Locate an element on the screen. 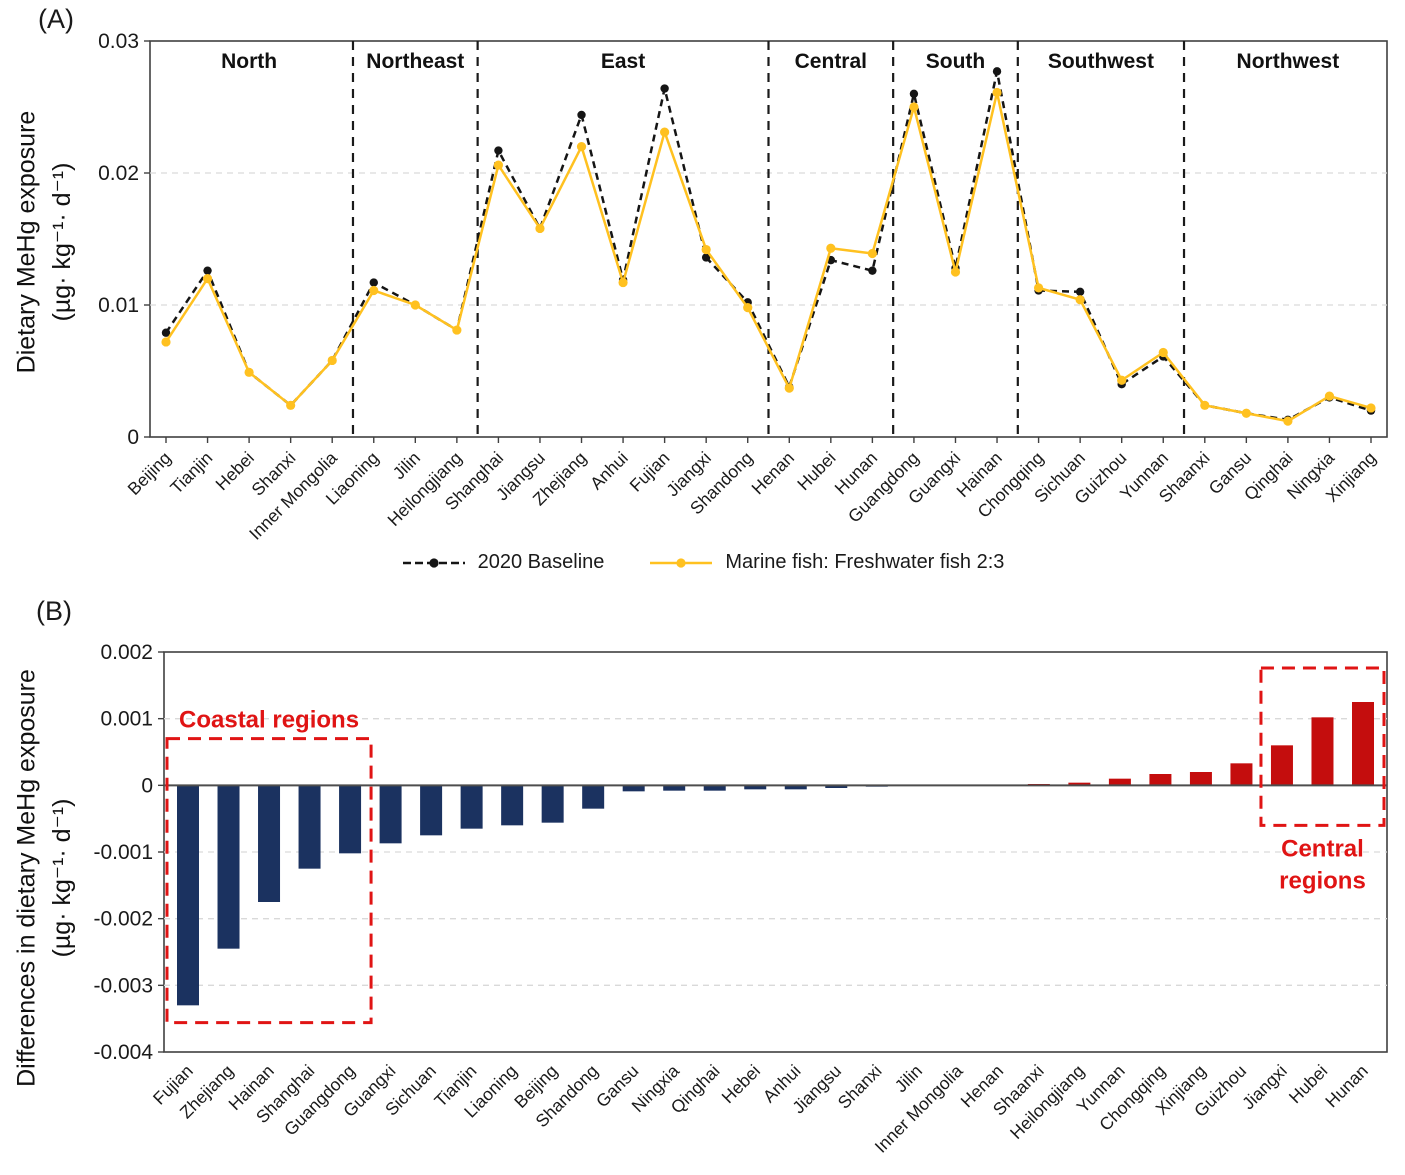  x-tick-label: Anhui is located at coordinates (609, 471).